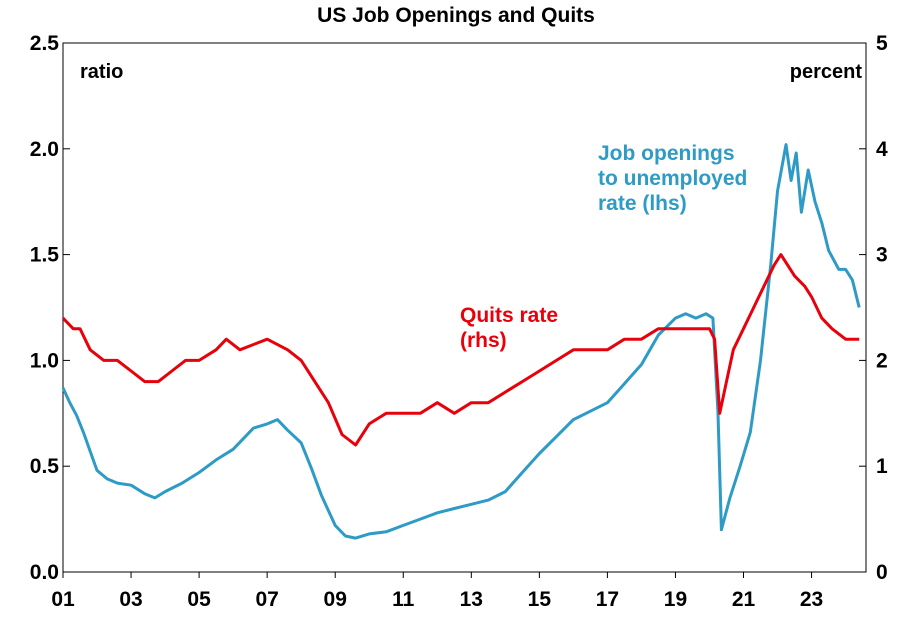  I want to click on x-tick-label: 03, so click(130, 599).